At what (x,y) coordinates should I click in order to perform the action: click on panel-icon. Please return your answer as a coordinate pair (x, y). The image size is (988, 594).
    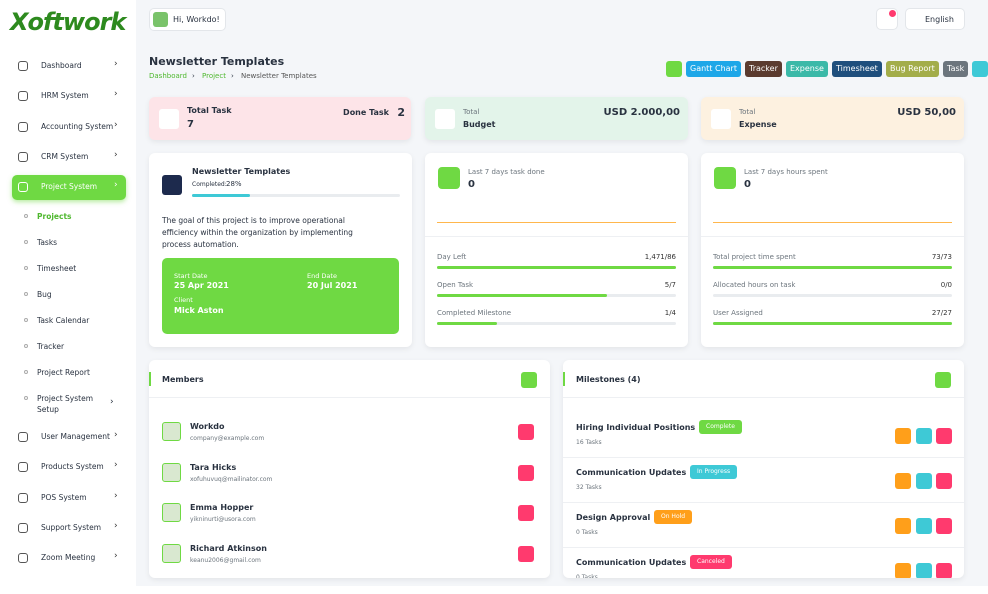
    Looking at the image, I should click on (449, 178).